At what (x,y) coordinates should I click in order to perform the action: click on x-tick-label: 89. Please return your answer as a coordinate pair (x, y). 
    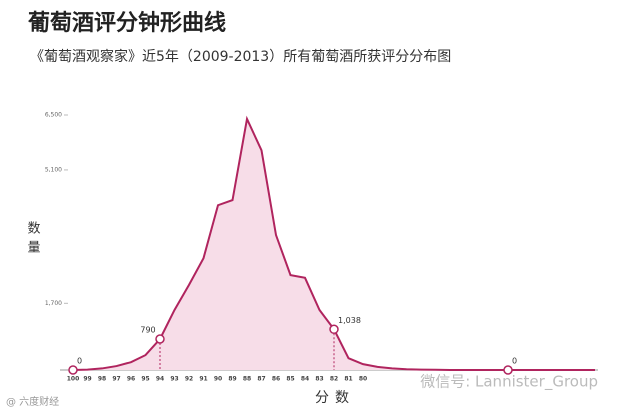
    Looking at the image, I should click on (232, 379).